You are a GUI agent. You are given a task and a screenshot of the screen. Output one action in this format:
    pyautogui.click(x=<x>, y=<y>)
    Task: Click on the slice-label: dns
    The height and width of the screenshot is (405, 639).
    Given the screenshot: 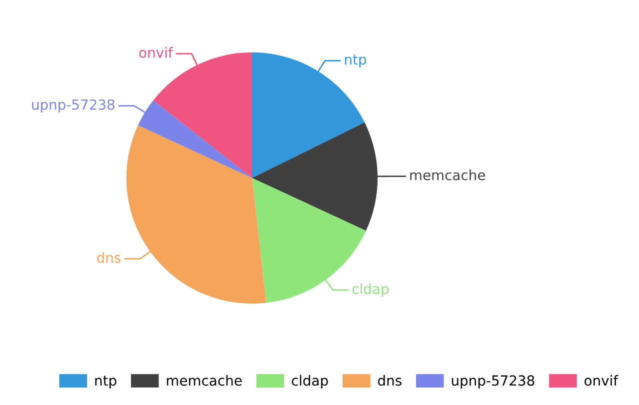 What is the action you would take?
    pyautogui.click(x=108, y=257)
    